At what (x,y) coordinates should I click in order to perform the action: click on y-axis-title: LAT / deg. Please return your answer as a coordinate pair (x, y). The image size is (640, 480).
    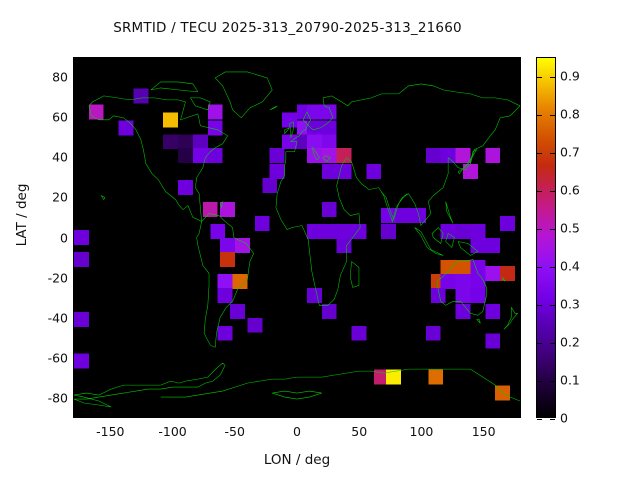
    Looking at the image, I should click on (22, 215).